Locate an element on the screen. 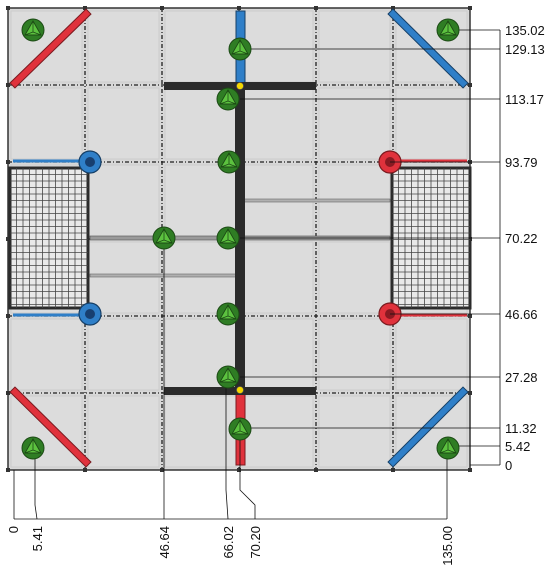 The image size is (560, 579). red-diagonal-bottom-left-fill is located at coordinates (50, 427).